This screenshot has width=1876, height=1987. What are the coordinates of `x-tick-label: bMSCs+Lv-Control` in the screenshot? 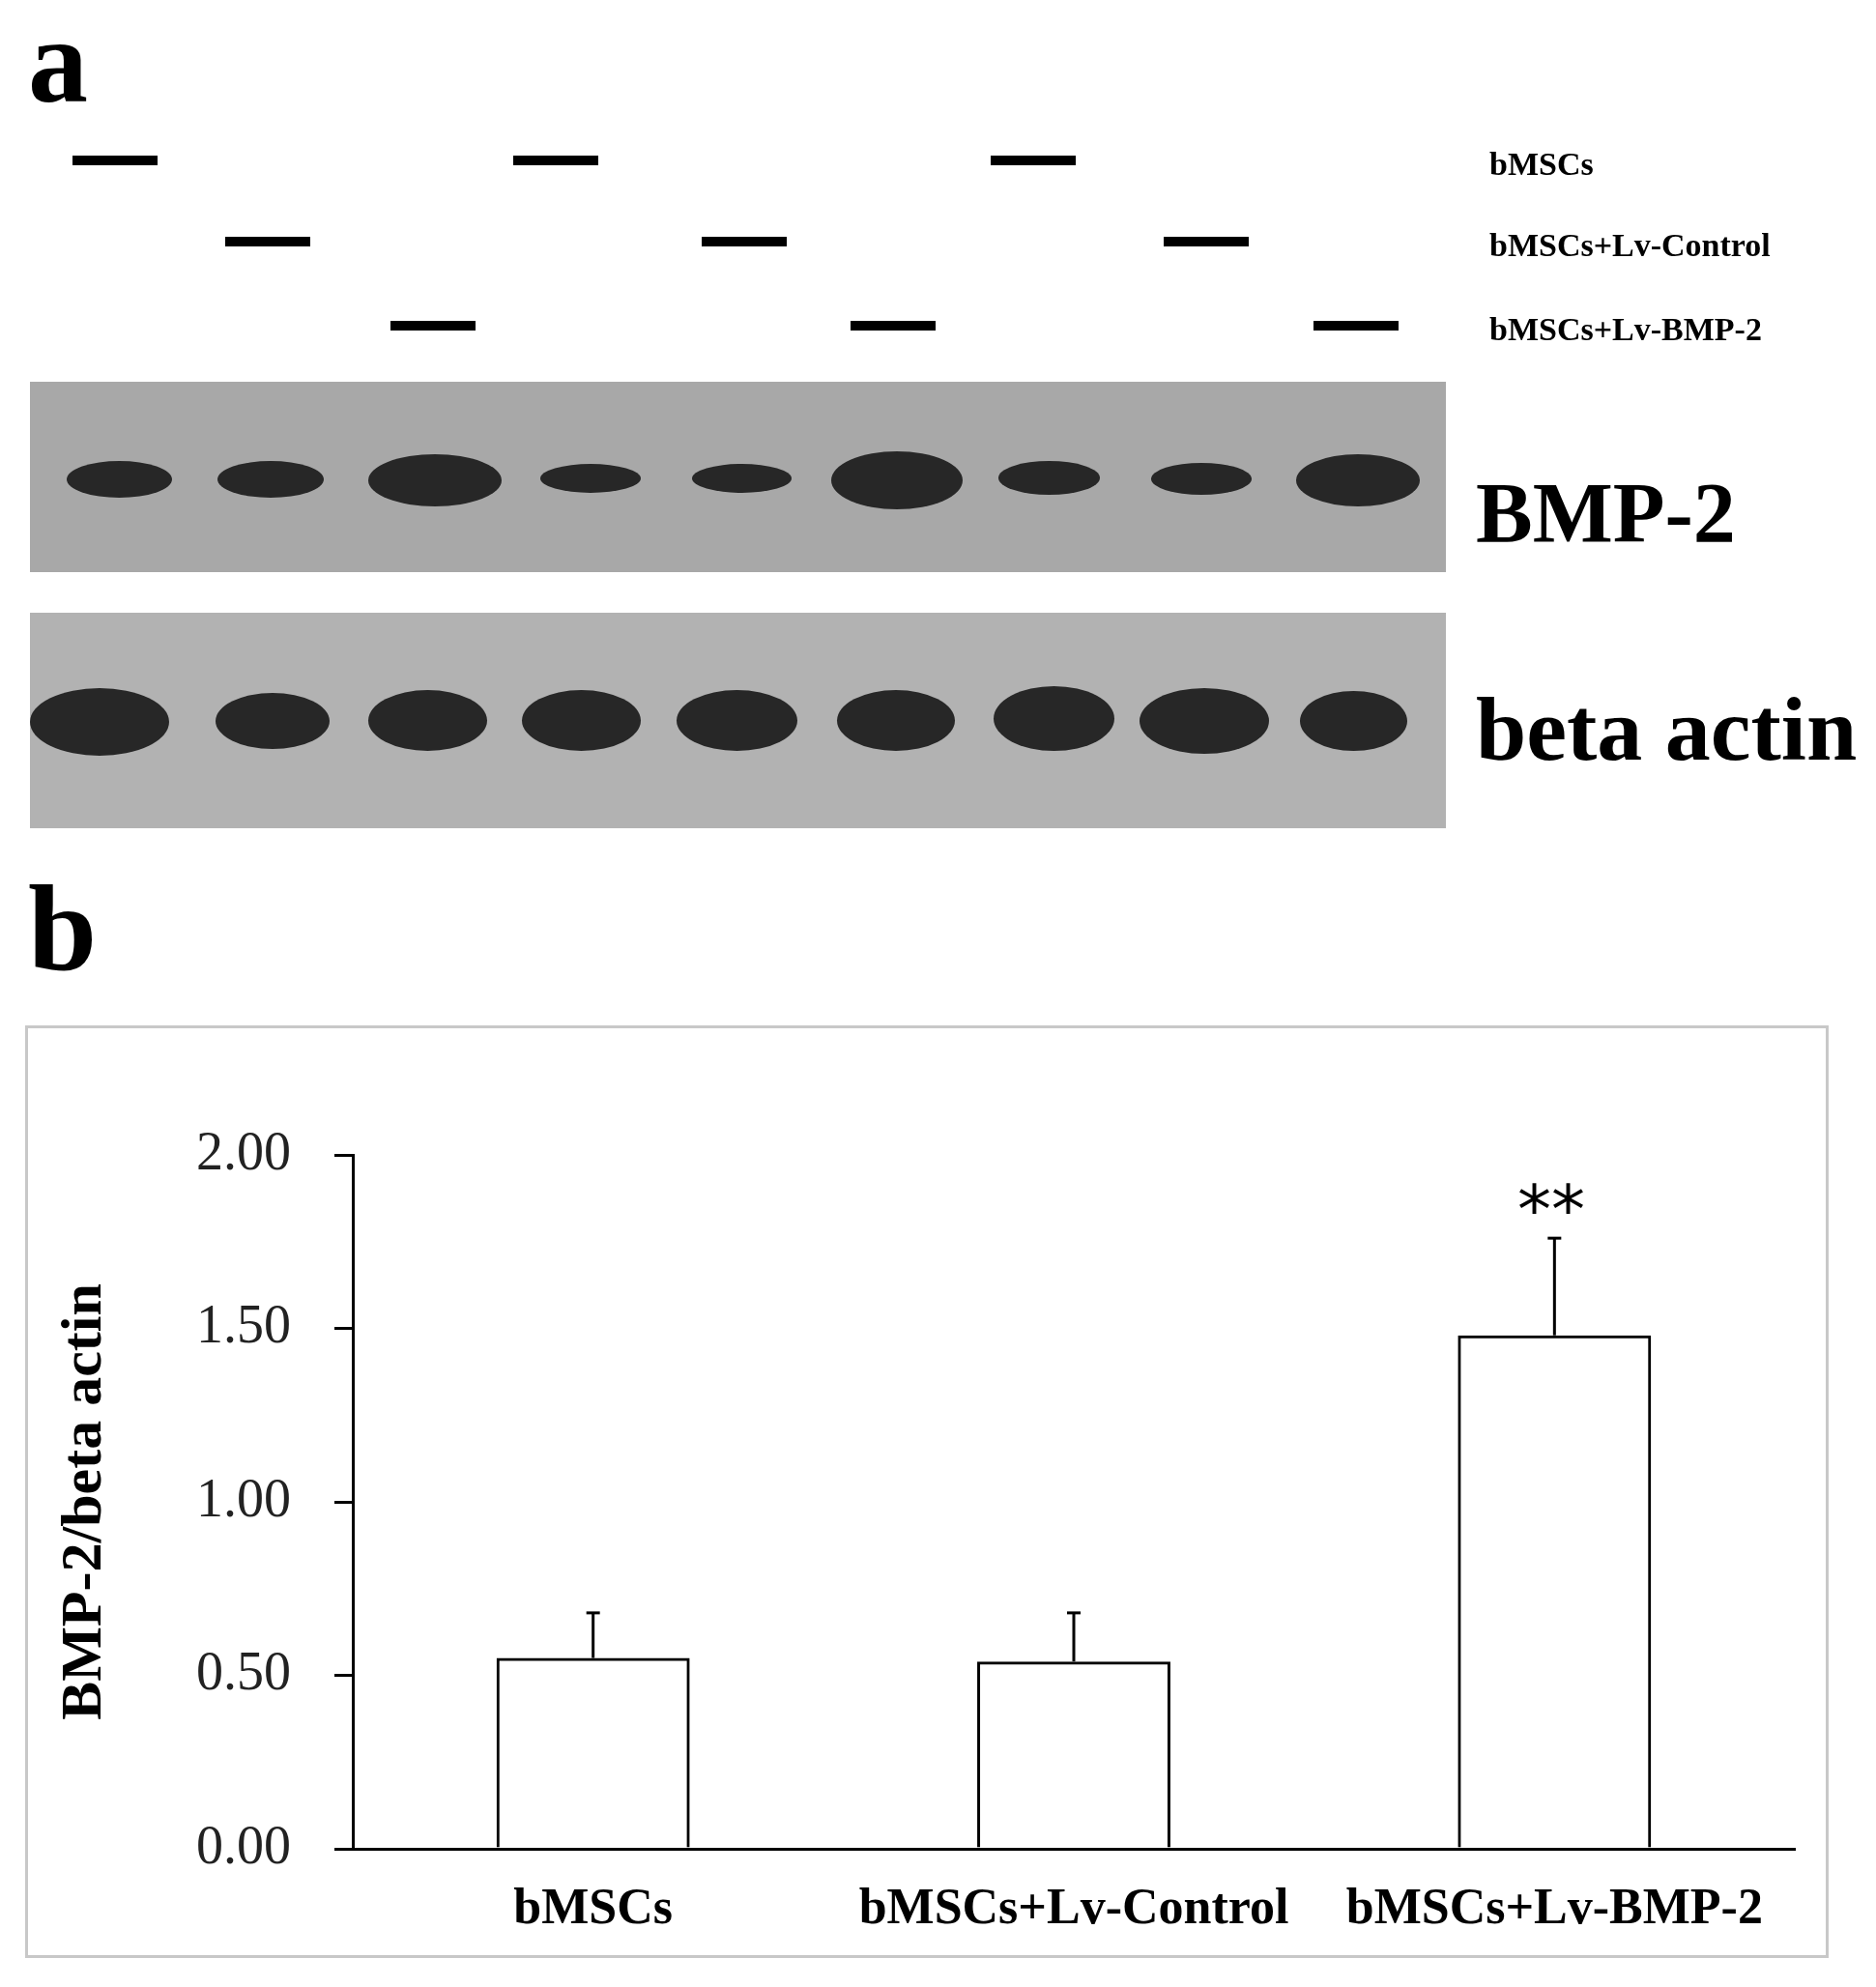 It's located at (1073, 1906).